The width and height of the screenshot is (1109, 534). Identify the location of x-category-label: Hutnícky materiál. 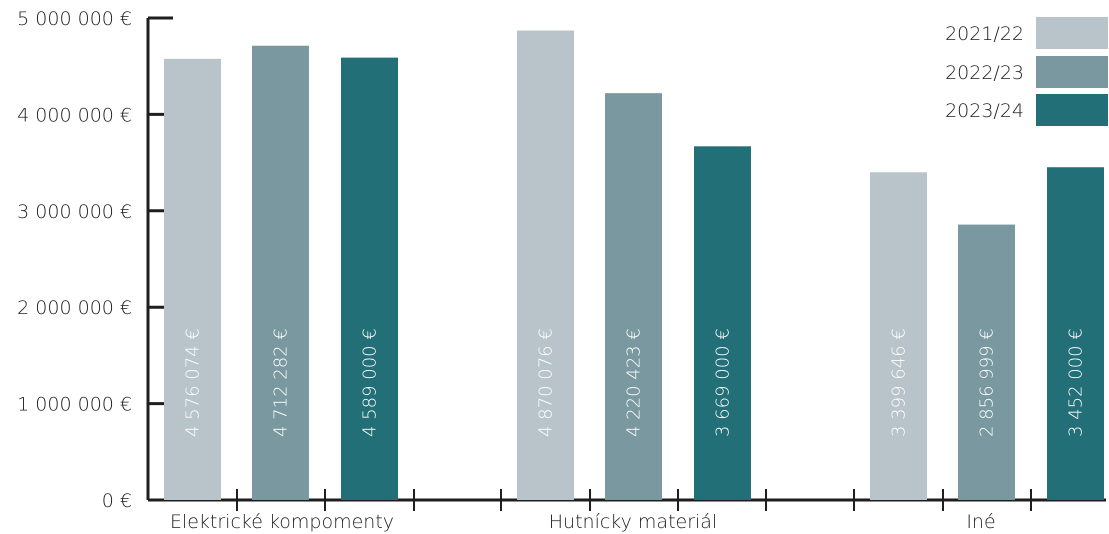
(633, 522).